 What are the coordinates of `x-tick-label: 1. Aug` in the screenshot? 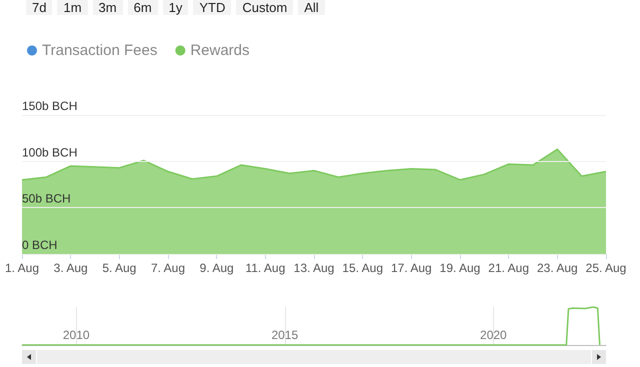 It's located at (22, 268).